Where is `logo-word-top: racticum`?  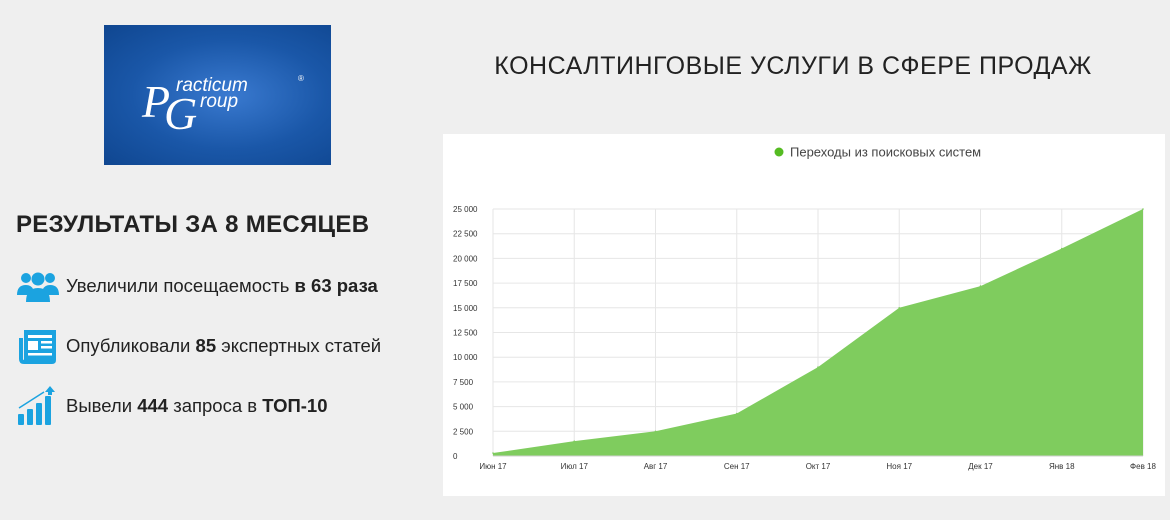 logo-word-top: racticum is located at coordinates (212, 85).